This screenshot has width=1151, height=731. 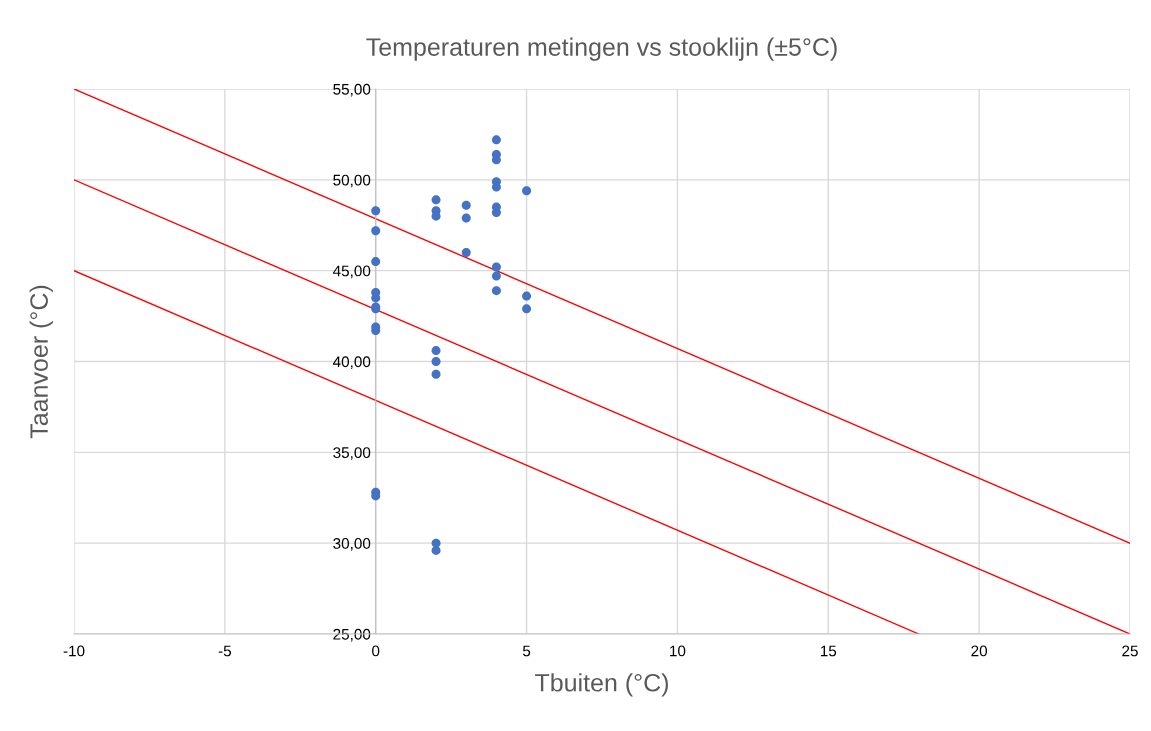 I want to click on x-tick-label: 0, so click(x=376, y=651).